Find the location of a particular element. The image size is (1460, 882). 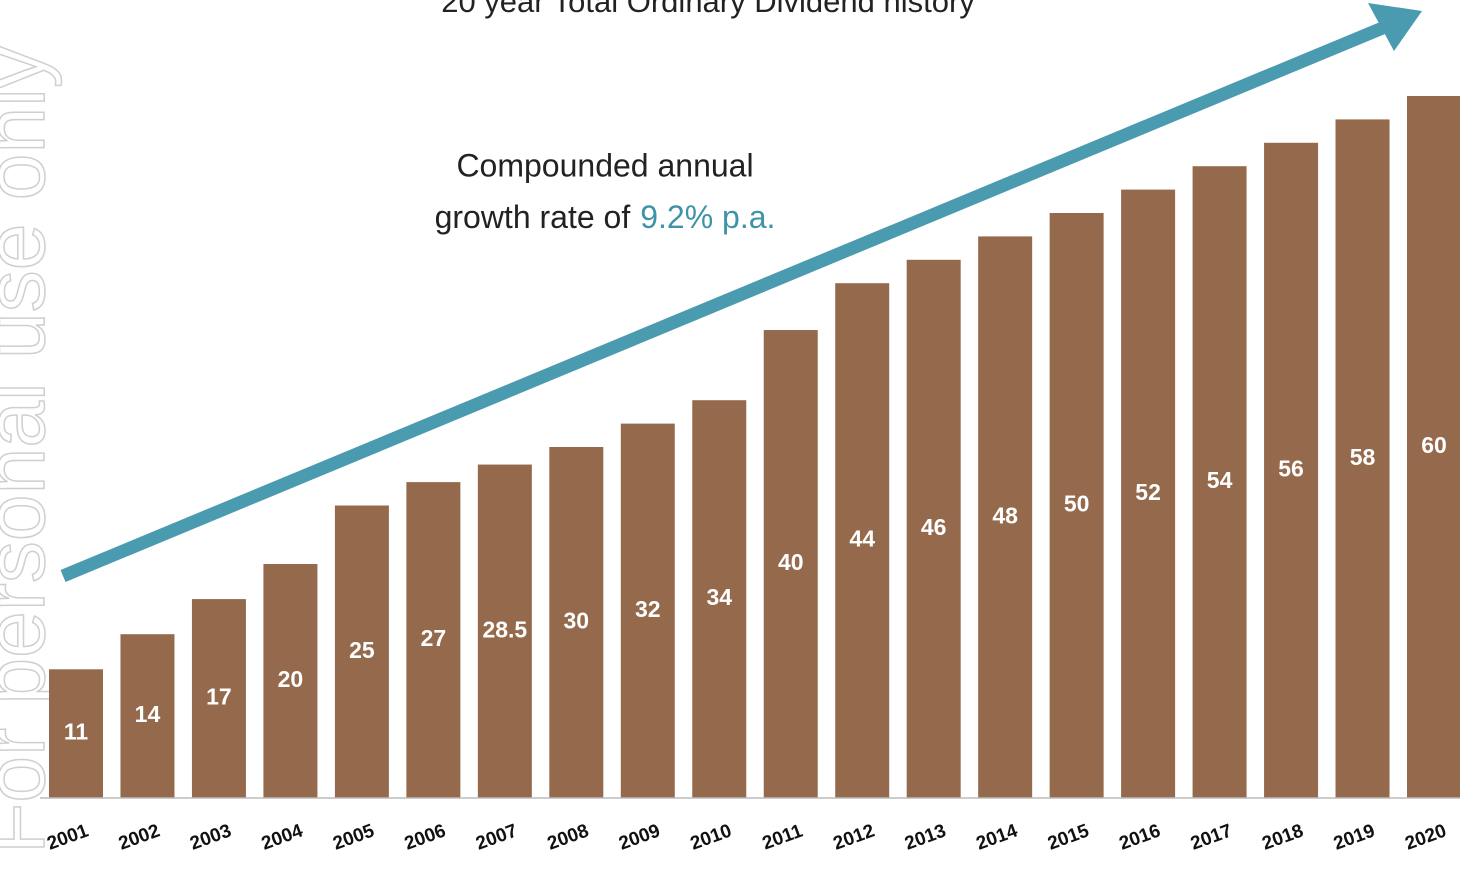

data-label: 52 is located at coordinates (1148, 492).